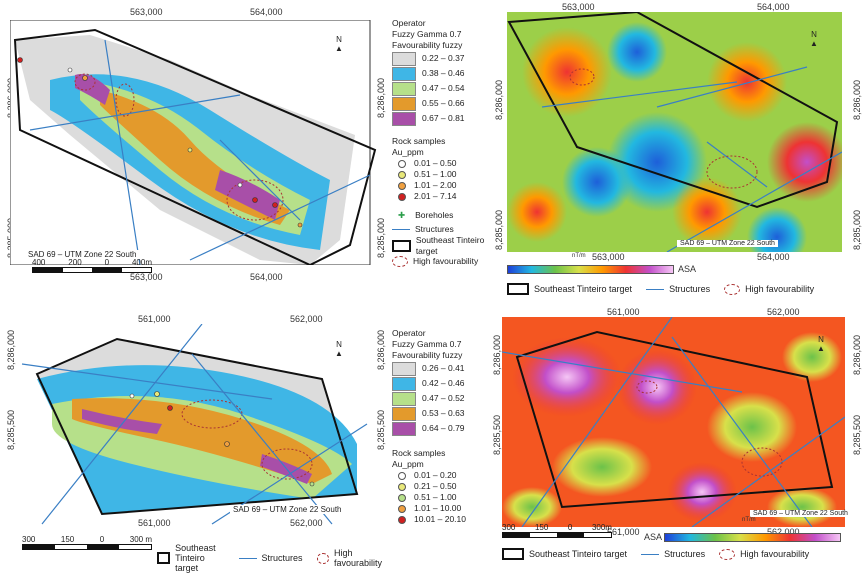 The image size is (867, 573). Describe the element at coordinates (381, 349) in the screenshot. I see `map3-y-right-1: 8,286,000` at that location.